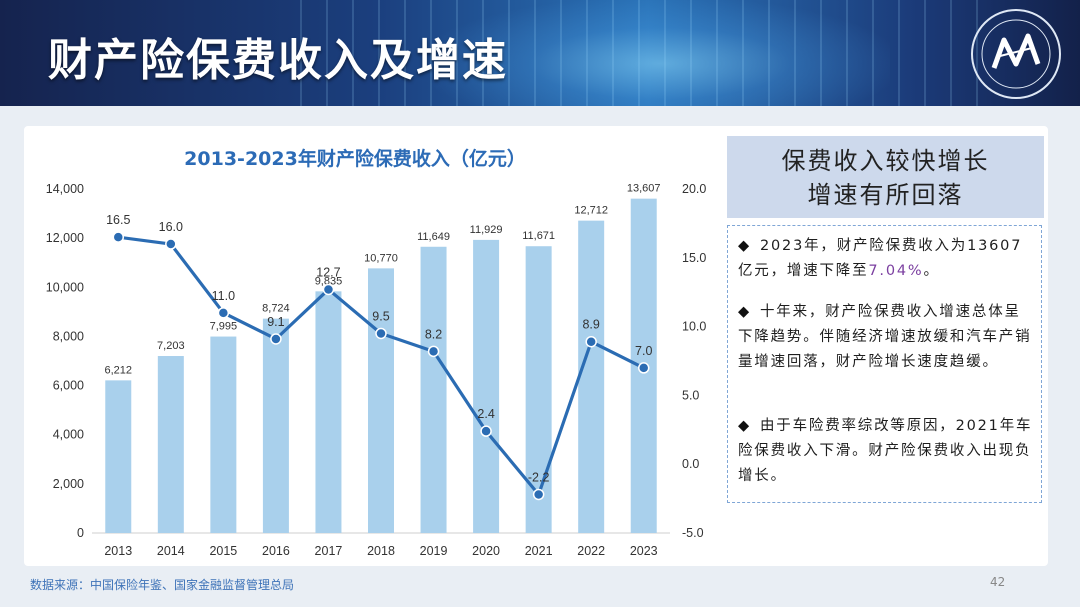 The width and height of the screenshot is (1080, 607). Describe the element at coordinates (998, 582) in the screenshot. I see `page-number: 42` at that location.